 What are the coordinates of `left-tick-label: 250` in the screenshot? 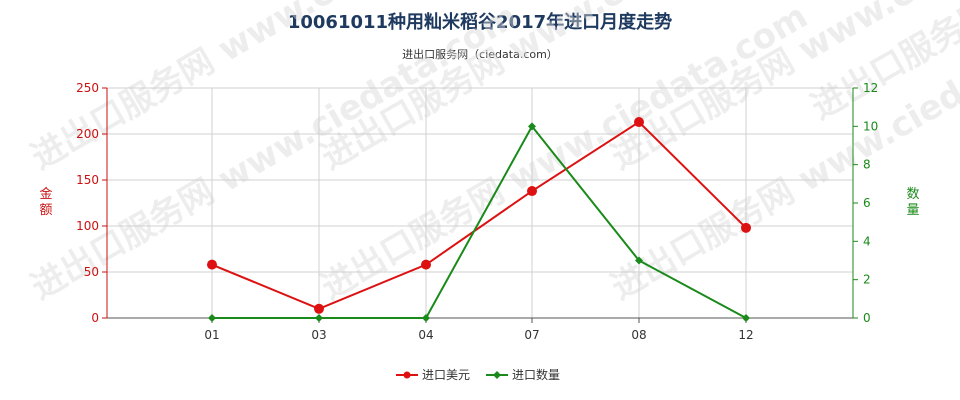 It's located at (87, 88).